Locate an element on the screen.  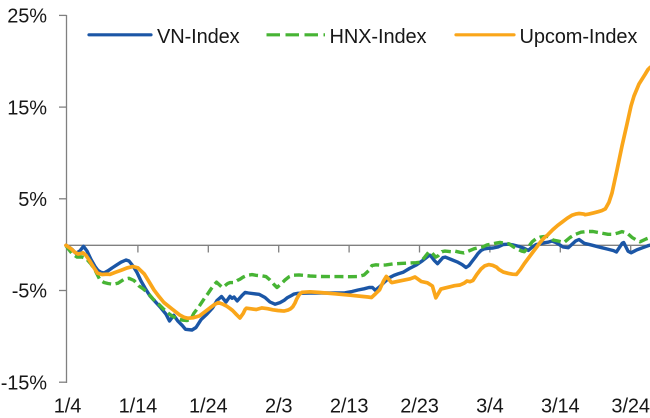
svg-text: 3/4 is located at coordinates (490, 407).